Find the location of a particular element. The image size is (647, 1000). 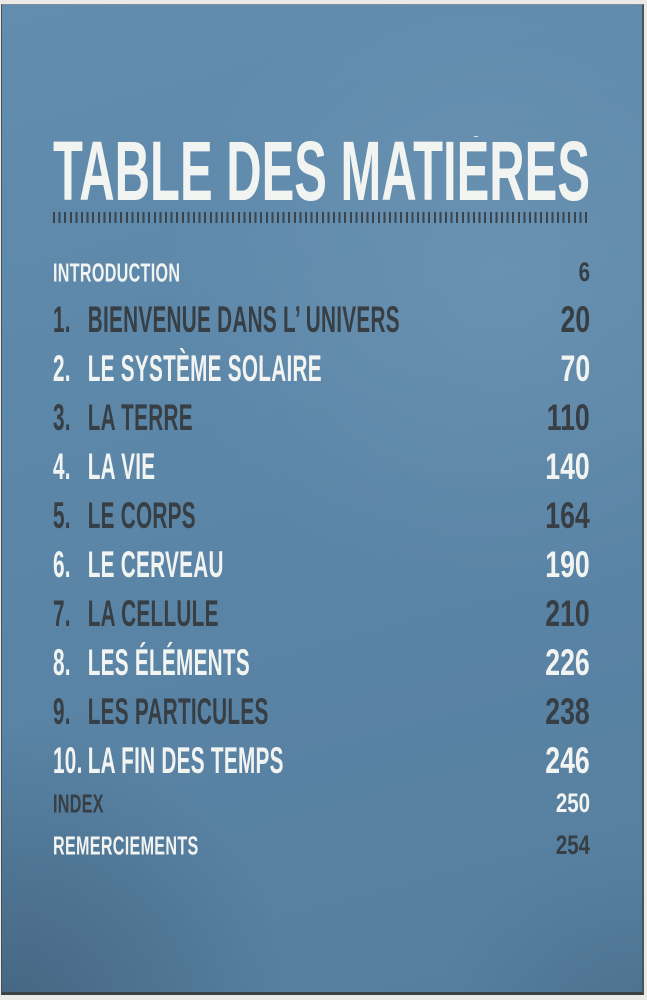

entry-title: LES ÉLÉMENTS is located at coordinates (168, 662).